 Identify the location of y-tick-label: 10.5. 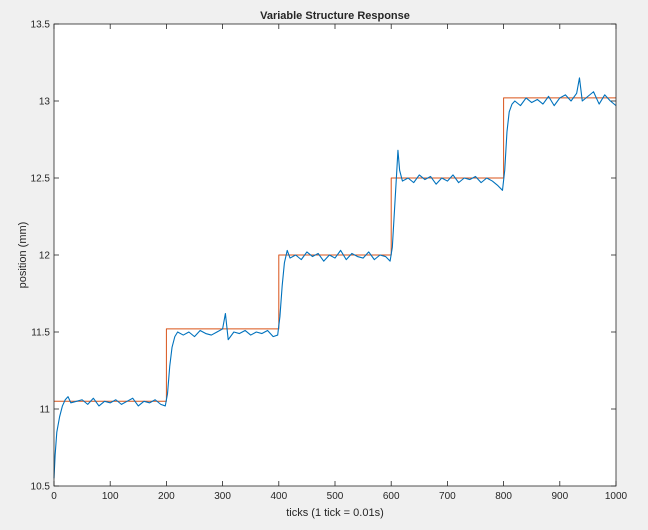
(41, 487).